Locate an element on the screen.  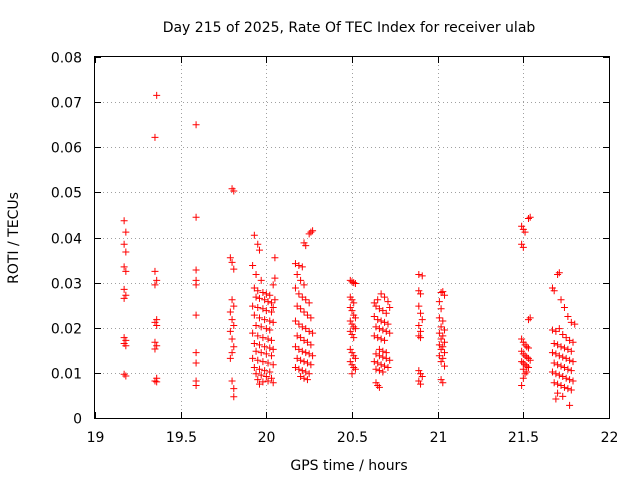
y-tick-label: 0.03 is located at coordinates (66, 285).